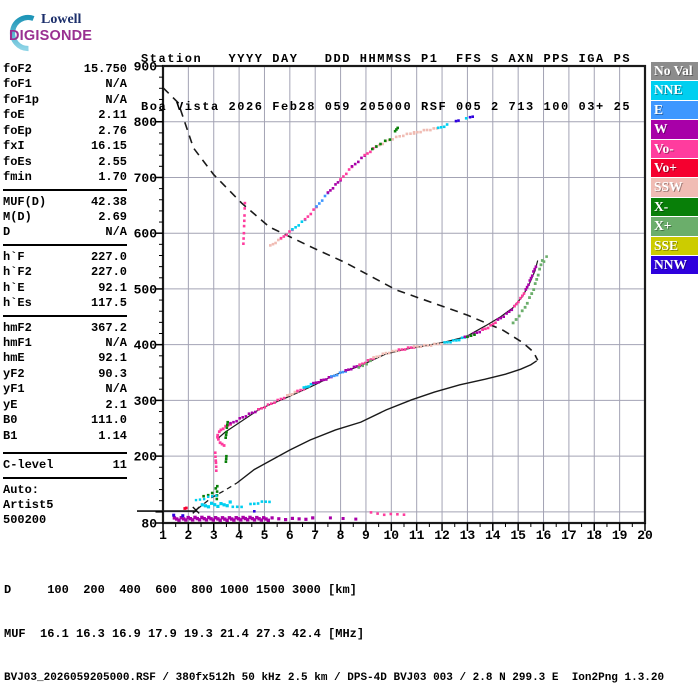 The width and height of the screenshot is (700, 700). I want to click on param-value: 92.1, so click(112, 287).